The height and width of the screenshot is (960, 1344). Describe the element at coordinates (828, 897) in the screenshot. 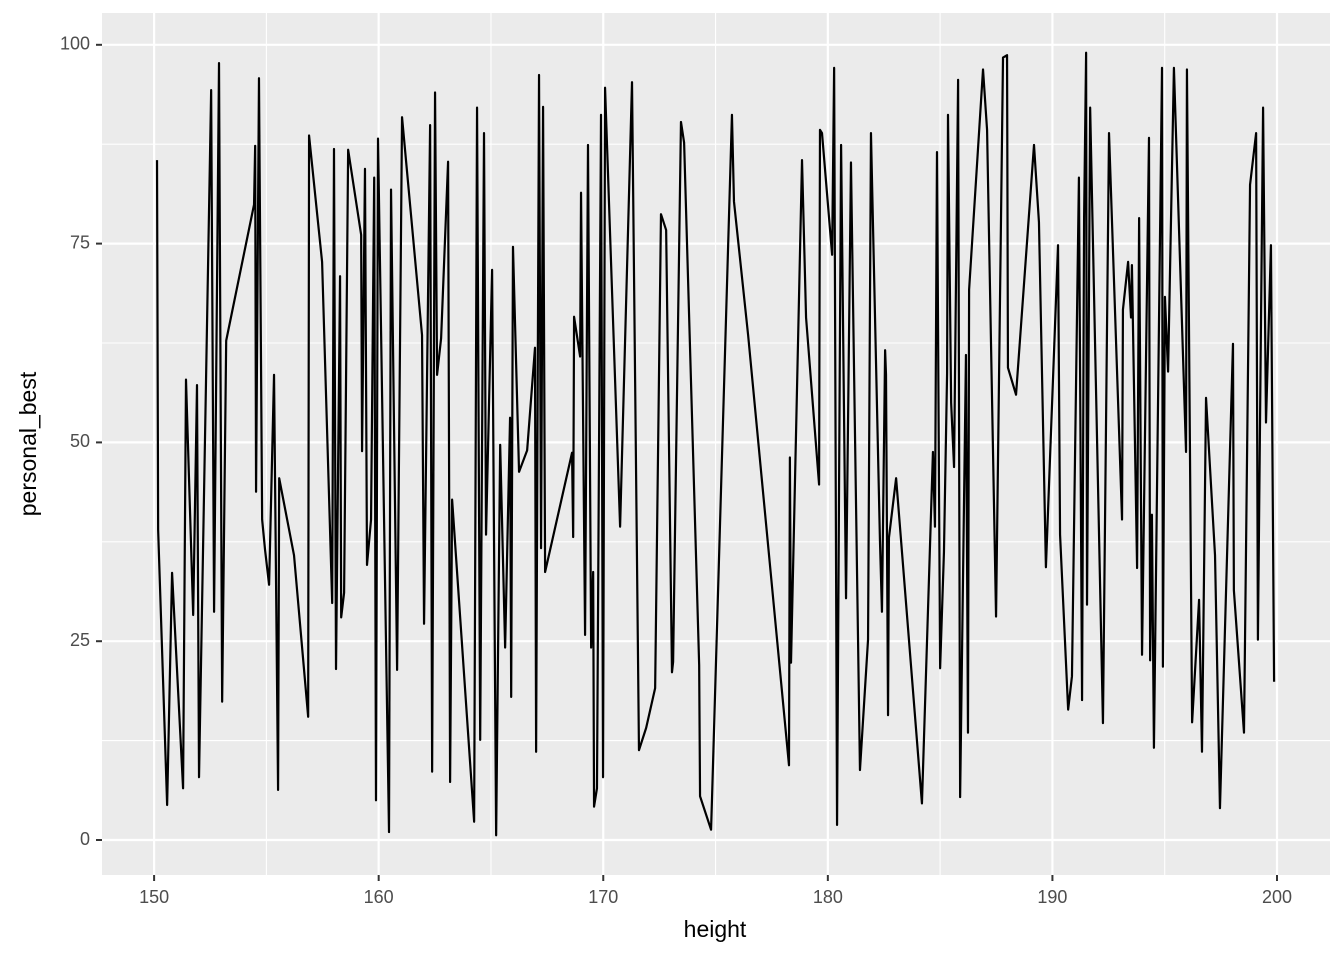

I see `x-tick-label: 180` at that location.